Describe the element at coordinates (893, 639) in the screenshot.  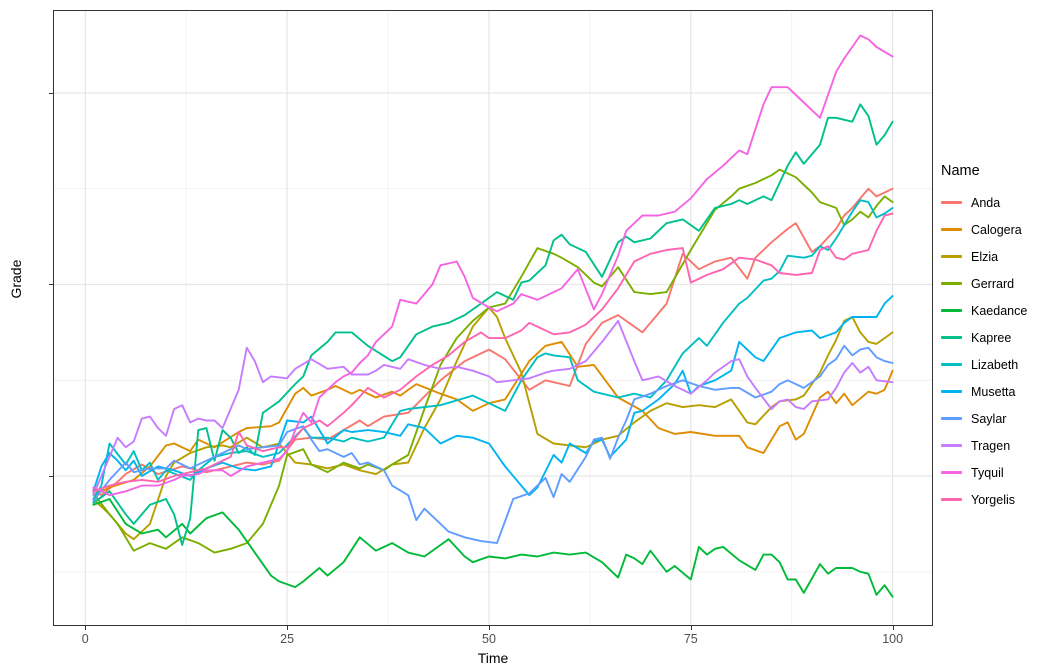
I see `x-tick-label: 100` at that location.